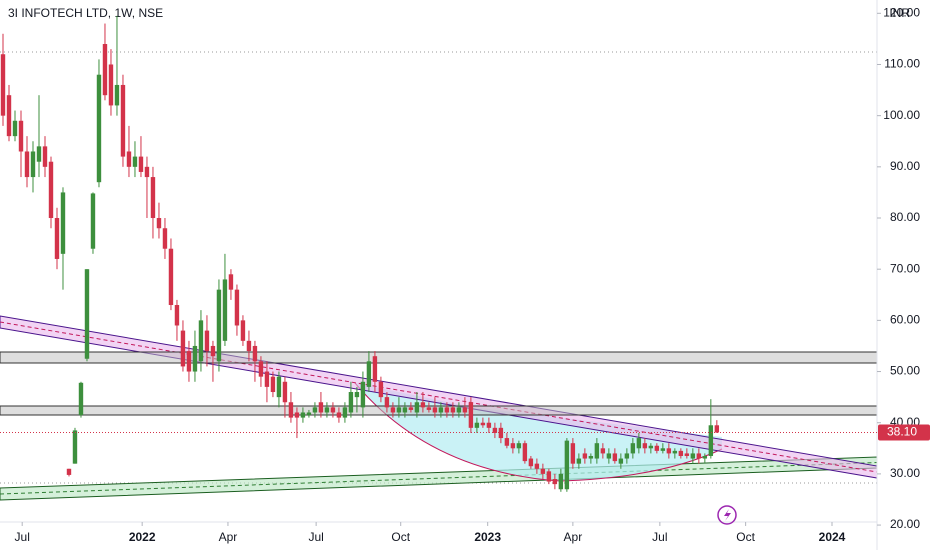 This screenshot has height=550, width=932. I want to click on y-tick-label: 50.00, so click(905, 371).